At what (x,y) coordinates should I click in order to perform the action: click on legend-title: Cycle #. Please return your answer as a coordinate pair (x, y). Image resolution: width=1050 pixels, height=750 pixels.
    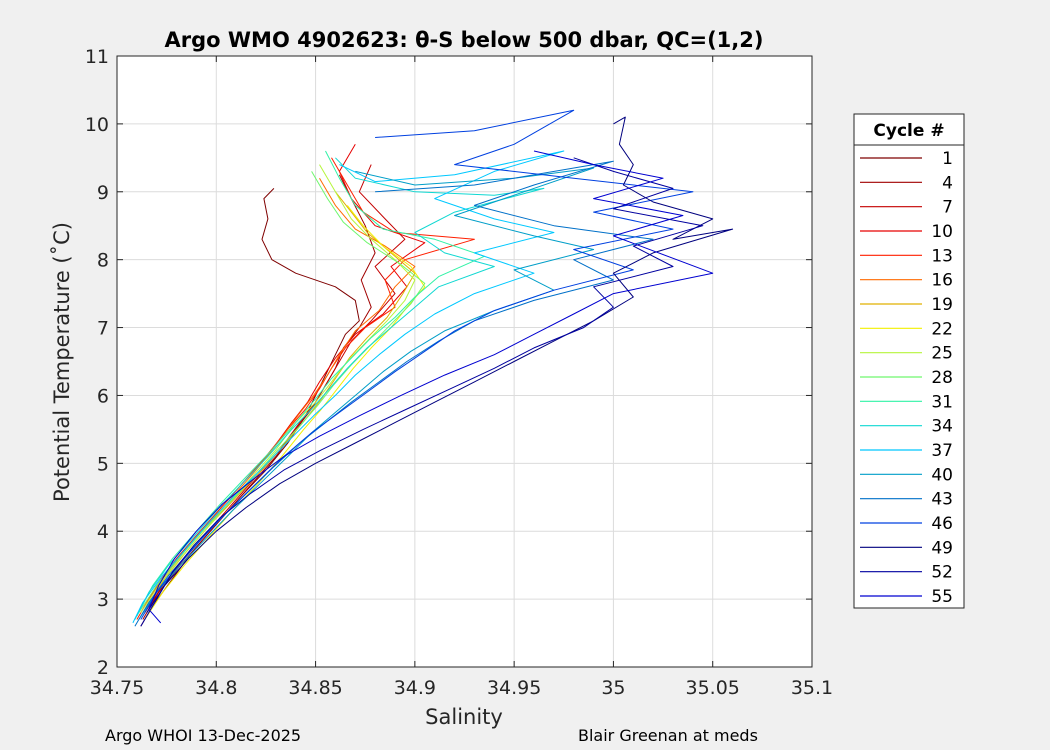
    Looking at the image, I should click on (908, 131).